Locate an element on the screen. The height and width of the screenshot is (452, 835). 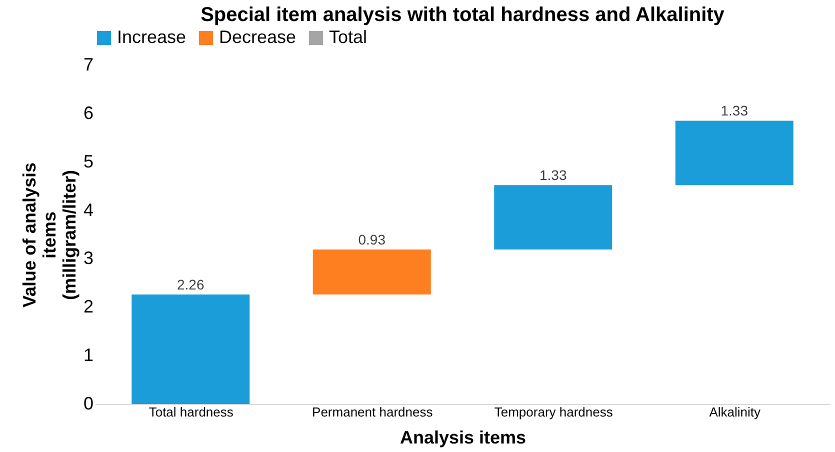
x-tick-label: Temporary hardness is located at coordinates (554, 412).